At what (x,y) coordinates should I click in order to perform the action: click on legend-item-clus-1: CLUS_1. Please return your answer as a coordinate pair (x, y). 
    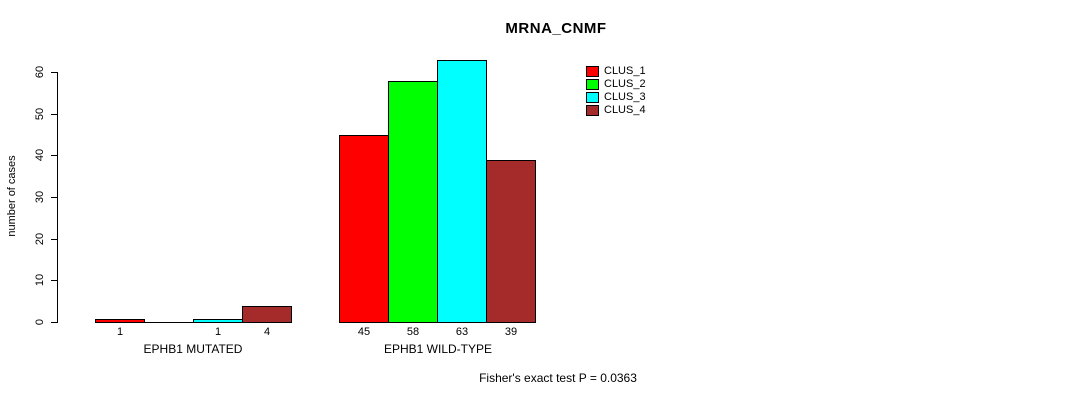
    Looking at the image, I should click on (616, 71).